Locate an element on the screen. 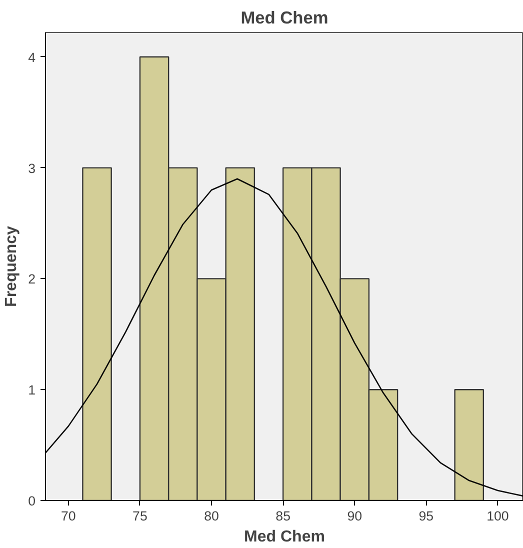 The image size is (523, 548). y-tick-label: 3 is located at coordinates (32, 168).